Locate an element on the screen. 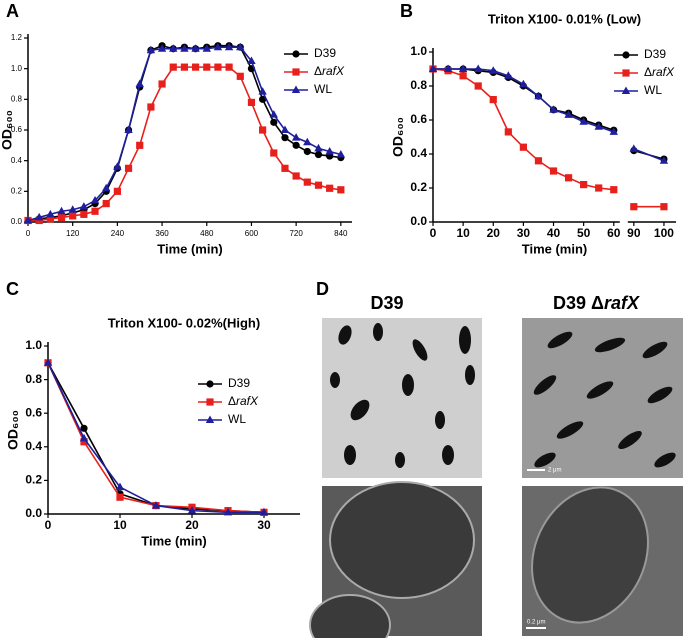 The width and height of the screenshot is (700, 638). micrograph-title: D39 ΔrafX is located at coordinates (596, 303).